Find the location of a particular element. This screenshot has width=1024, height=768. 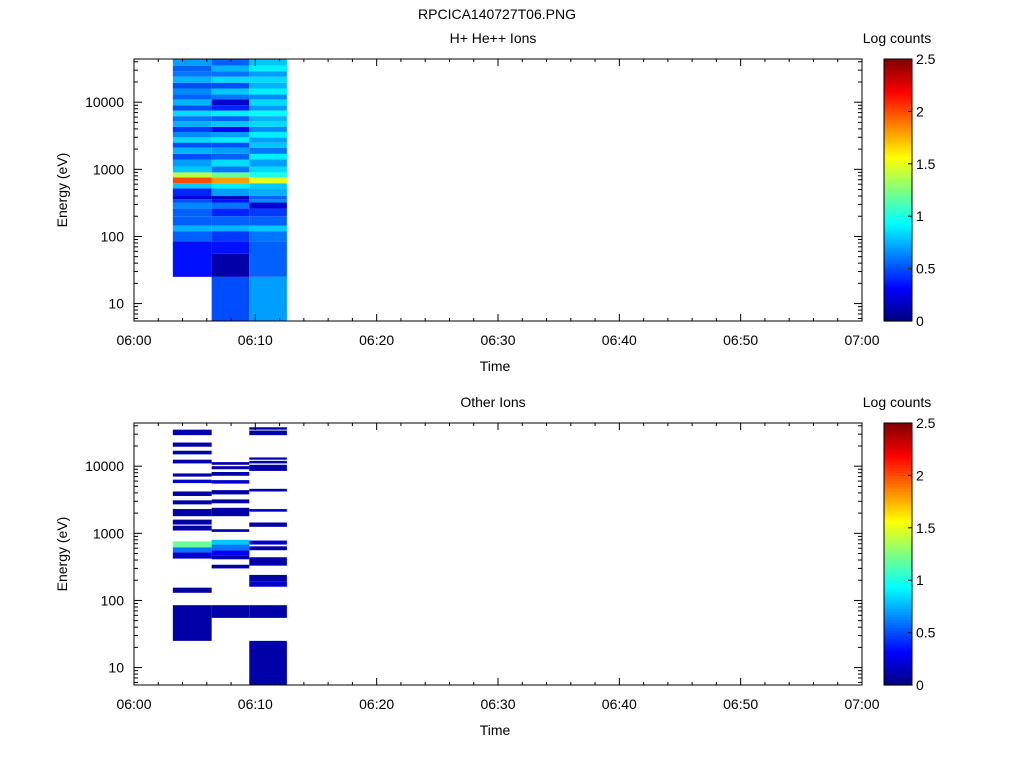

colorbar-tick-label: 1.5 is located at coordinates (926, 528).